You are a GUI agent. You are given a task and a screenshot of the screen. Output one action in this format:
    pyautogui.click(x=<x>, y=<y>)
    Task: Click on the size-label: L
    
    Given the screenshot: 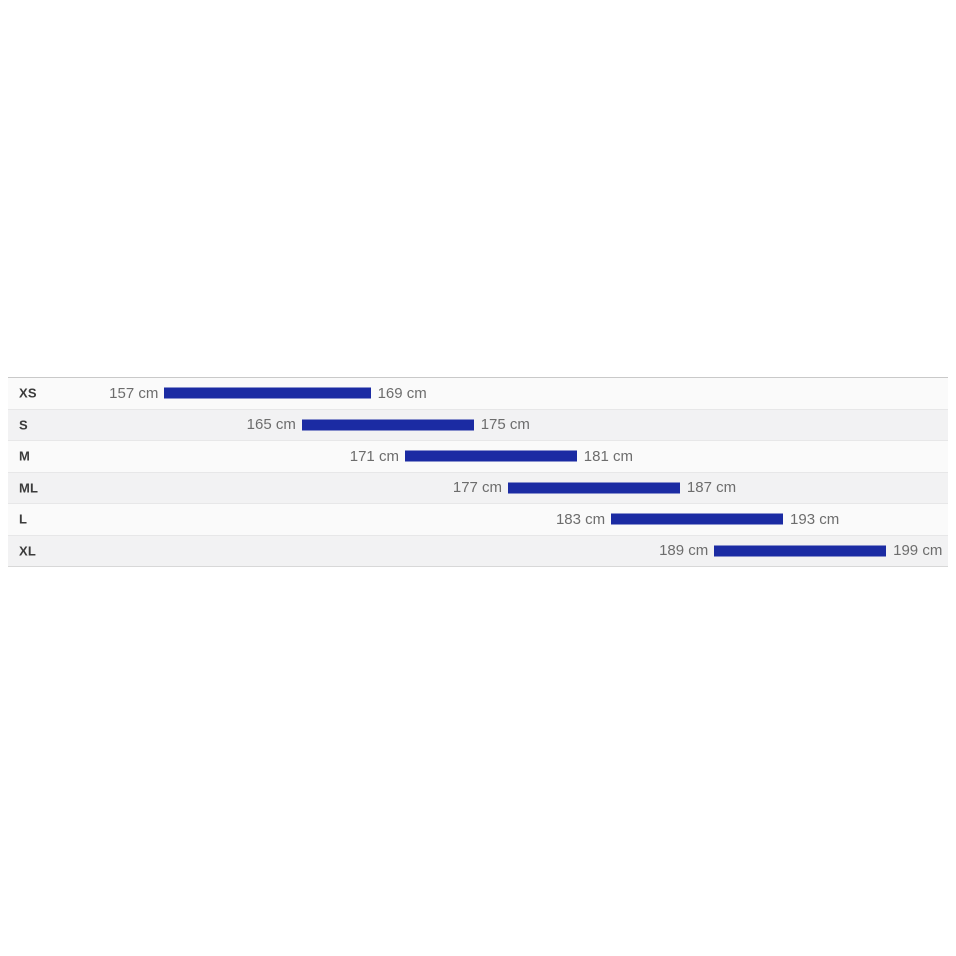 What is the action you would take?
    pyautogui.click(x=23, y=519)
    